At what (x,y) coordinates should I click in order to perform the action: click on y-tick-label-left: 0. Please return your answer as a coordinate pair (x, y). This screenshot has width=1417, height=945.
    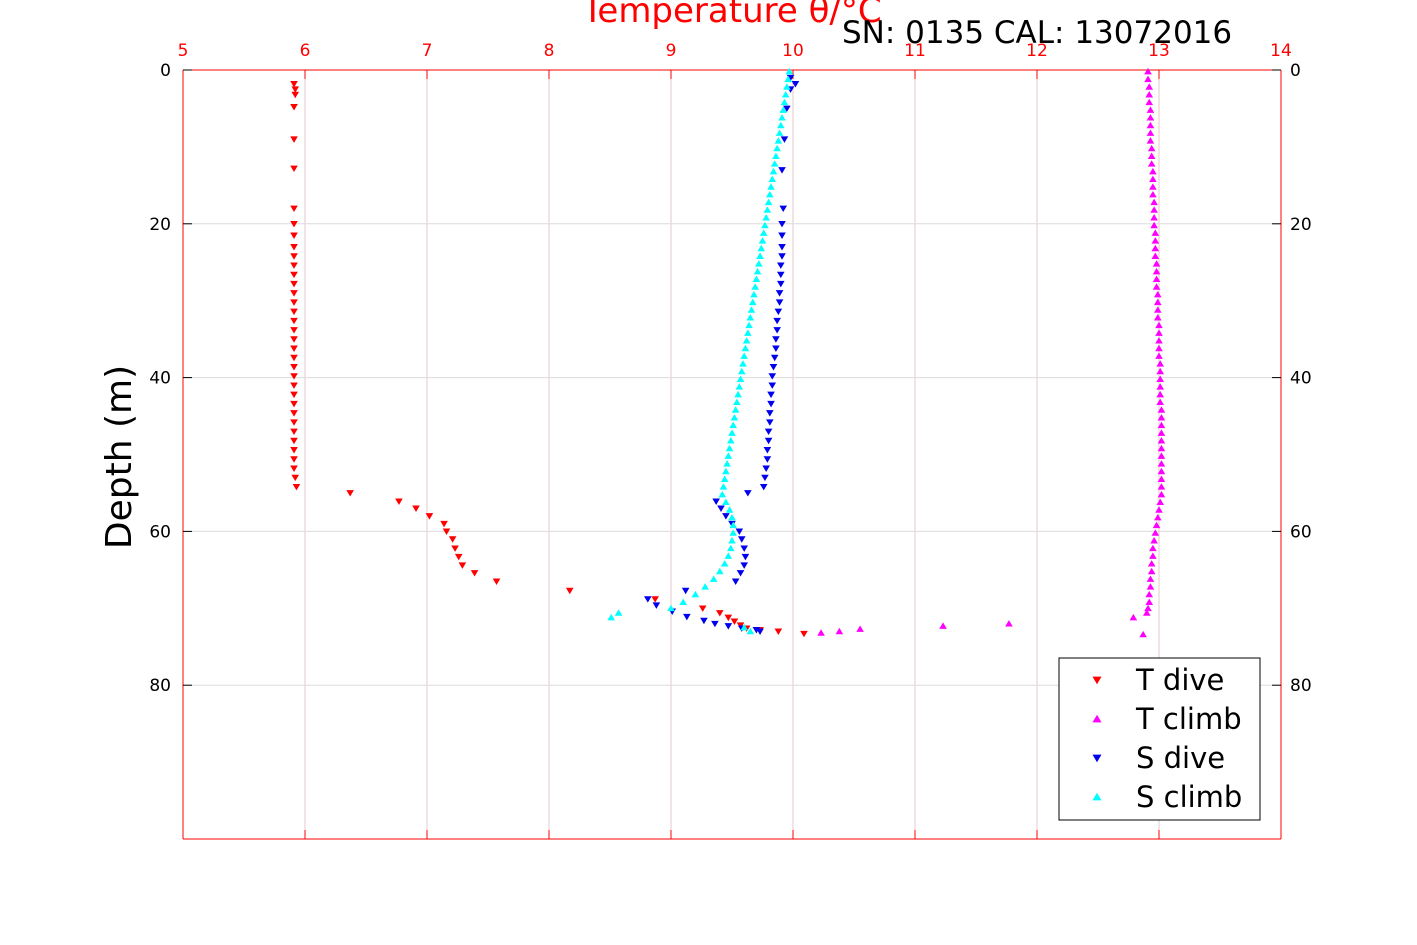
    Looking at the image, I should click on (165, 71).